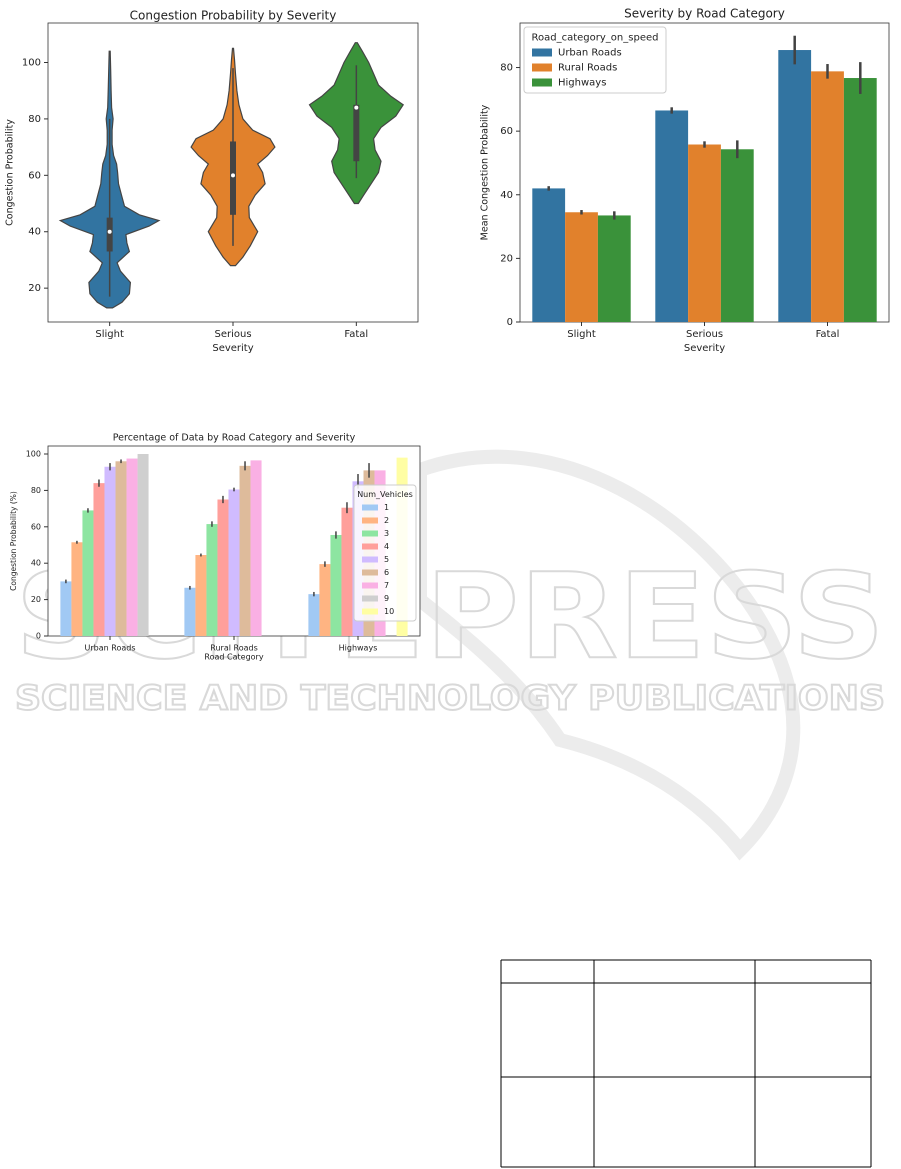  I want to click on legend-label: 7, so click(386, 585).